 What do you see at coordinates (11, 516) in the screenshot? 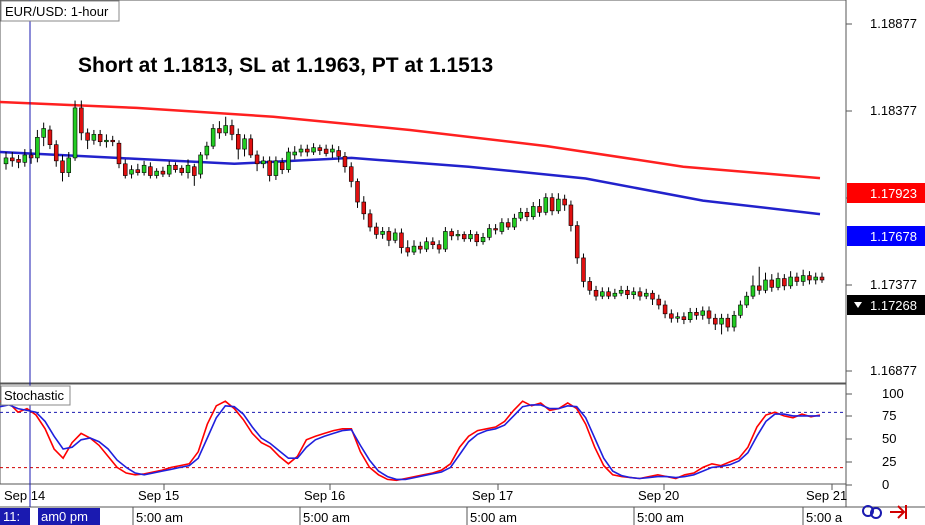
I see `cursor-time-label: 11:` at bounding box center [11, 516].